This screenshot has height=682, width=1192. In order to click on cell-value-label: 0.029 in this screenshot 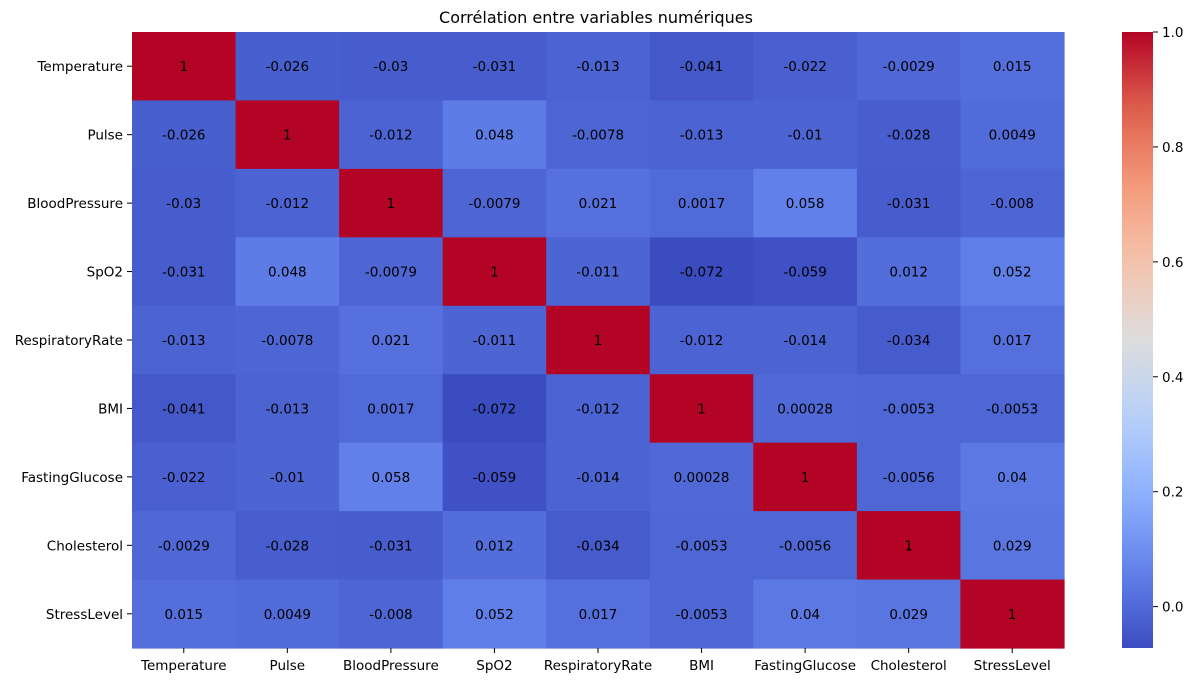, I will do `click(908, 615)`.